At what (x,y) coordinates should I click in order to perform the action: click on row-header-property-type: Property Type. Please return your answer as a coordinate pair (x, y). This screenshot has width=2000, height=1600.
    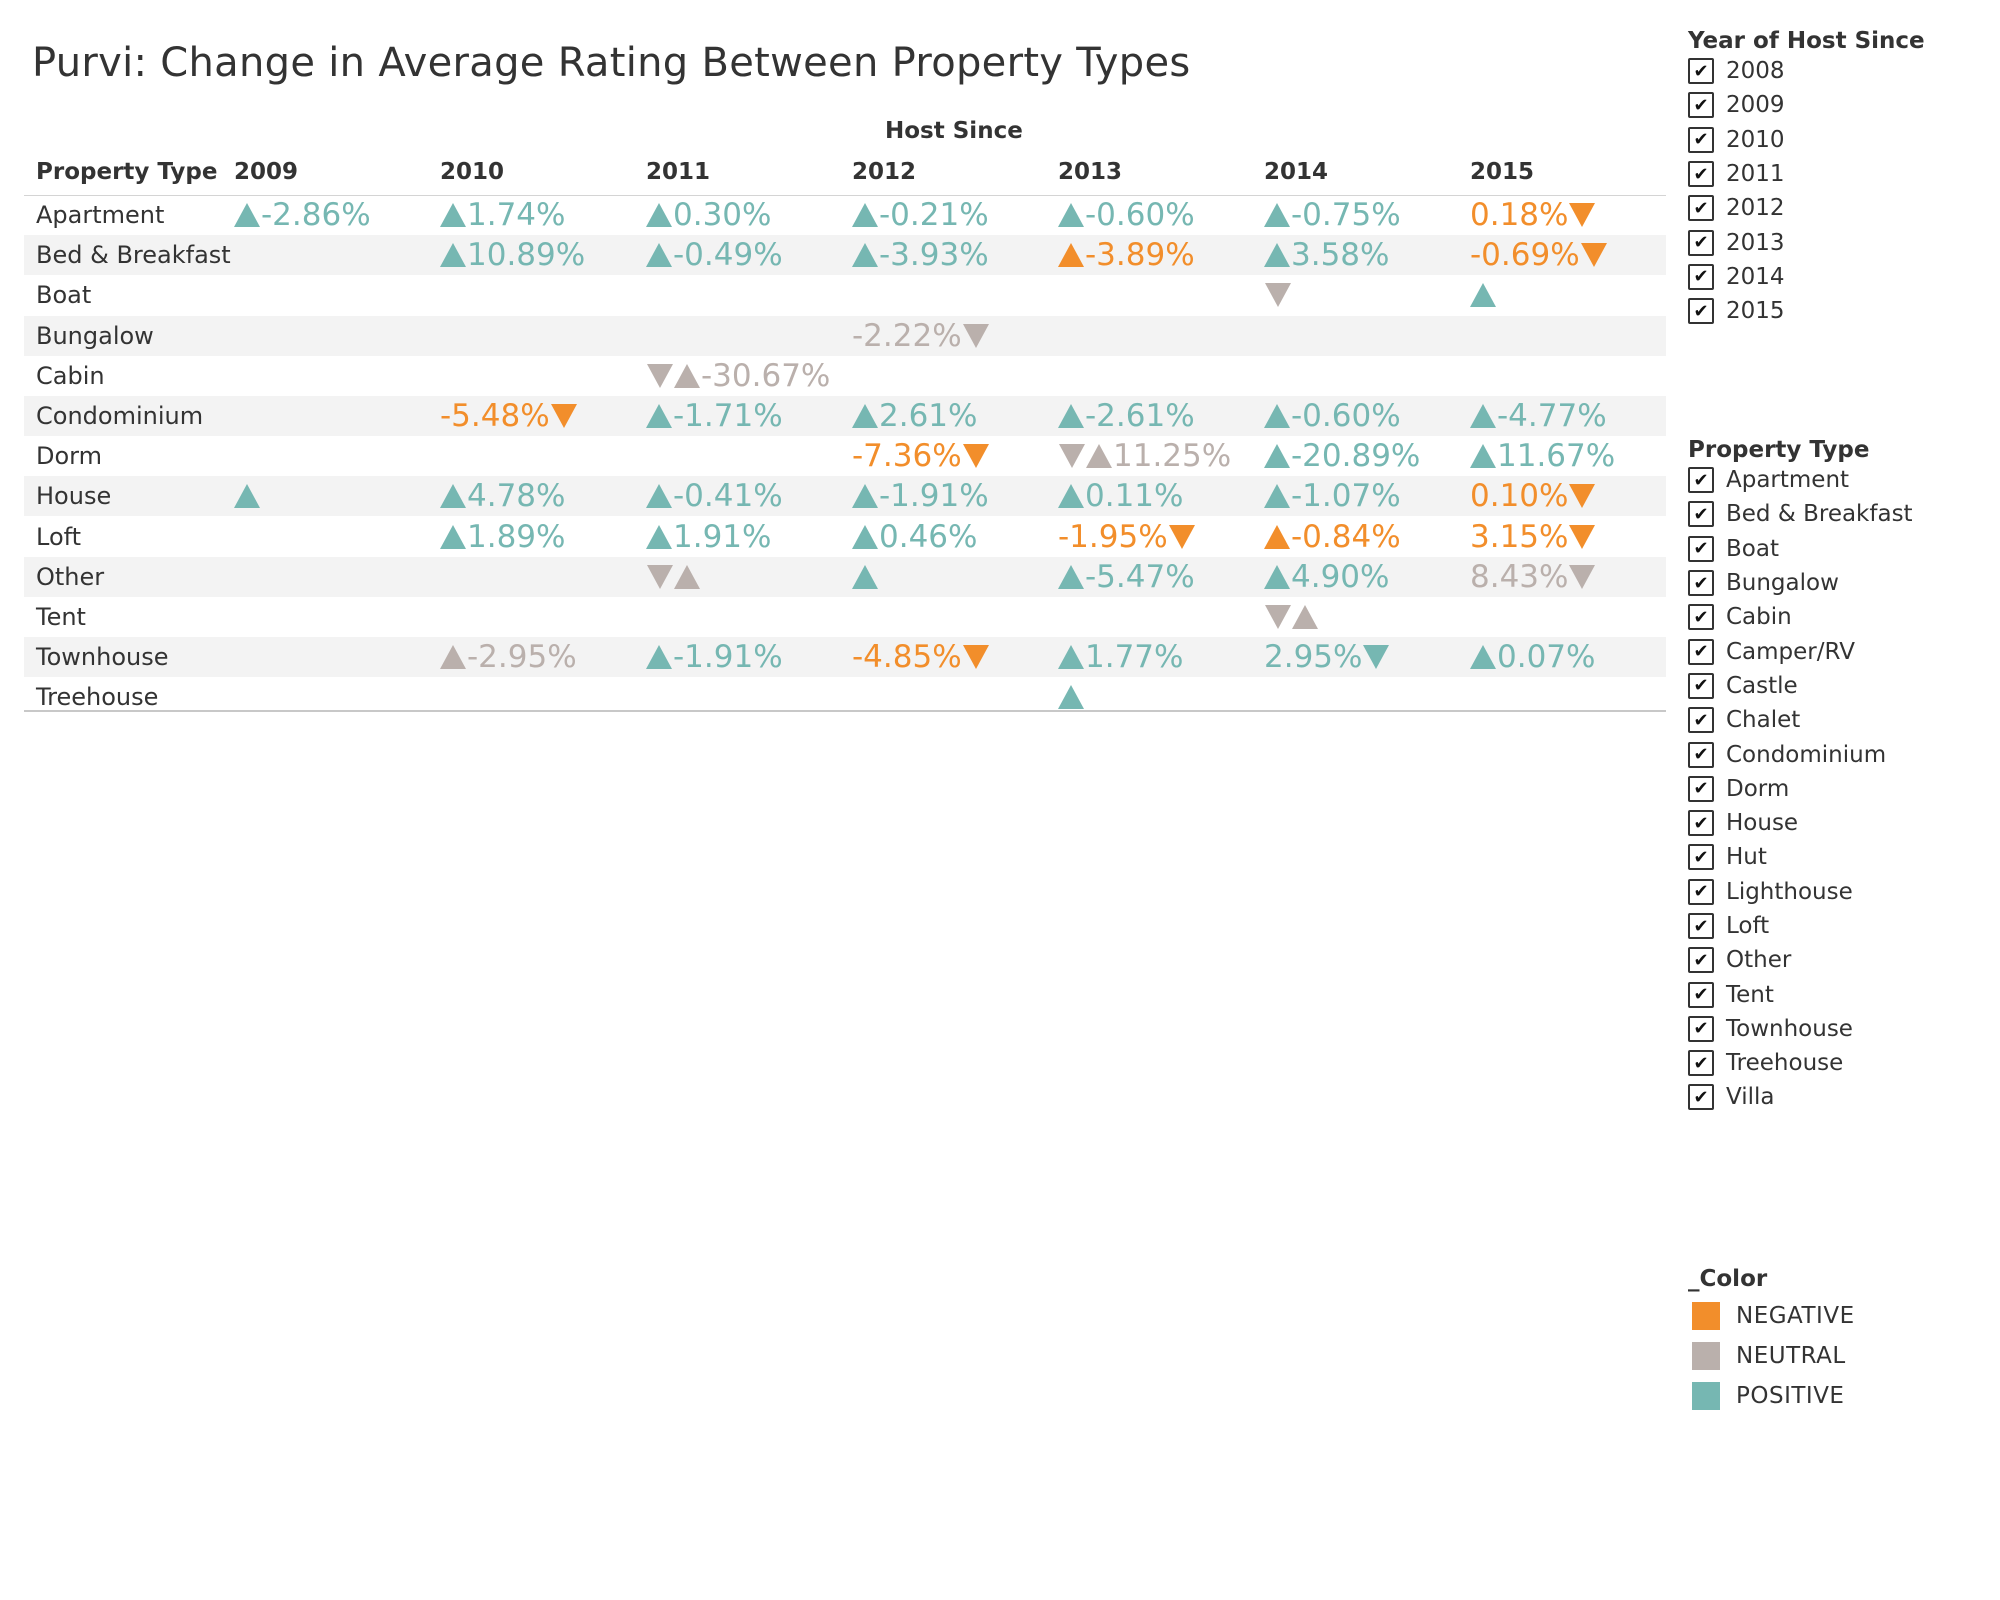
    Looking at the image, I should click on (127, 172).